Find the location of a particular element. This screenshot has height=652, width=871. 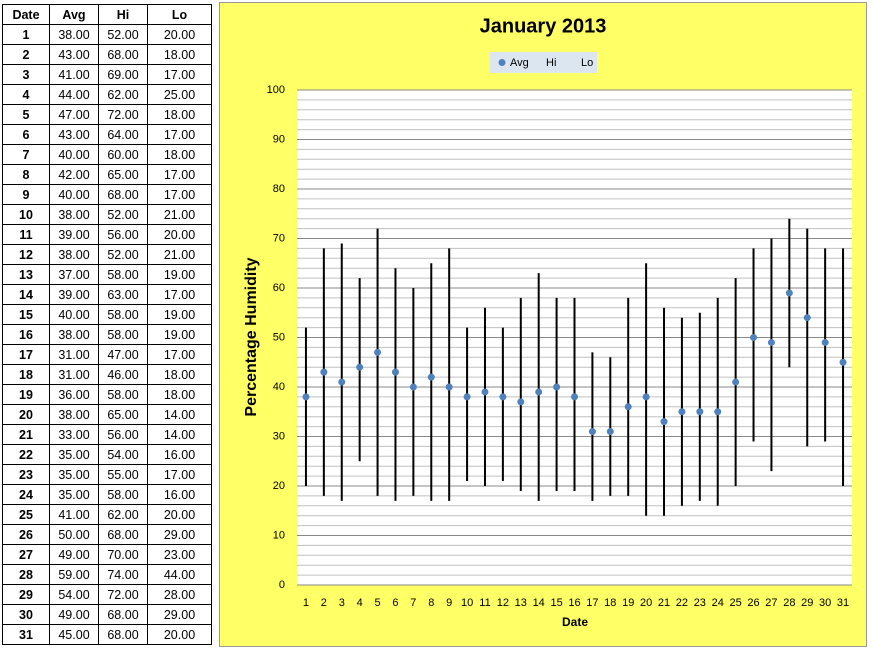

legend-marker is located at coordinates (502, 62).